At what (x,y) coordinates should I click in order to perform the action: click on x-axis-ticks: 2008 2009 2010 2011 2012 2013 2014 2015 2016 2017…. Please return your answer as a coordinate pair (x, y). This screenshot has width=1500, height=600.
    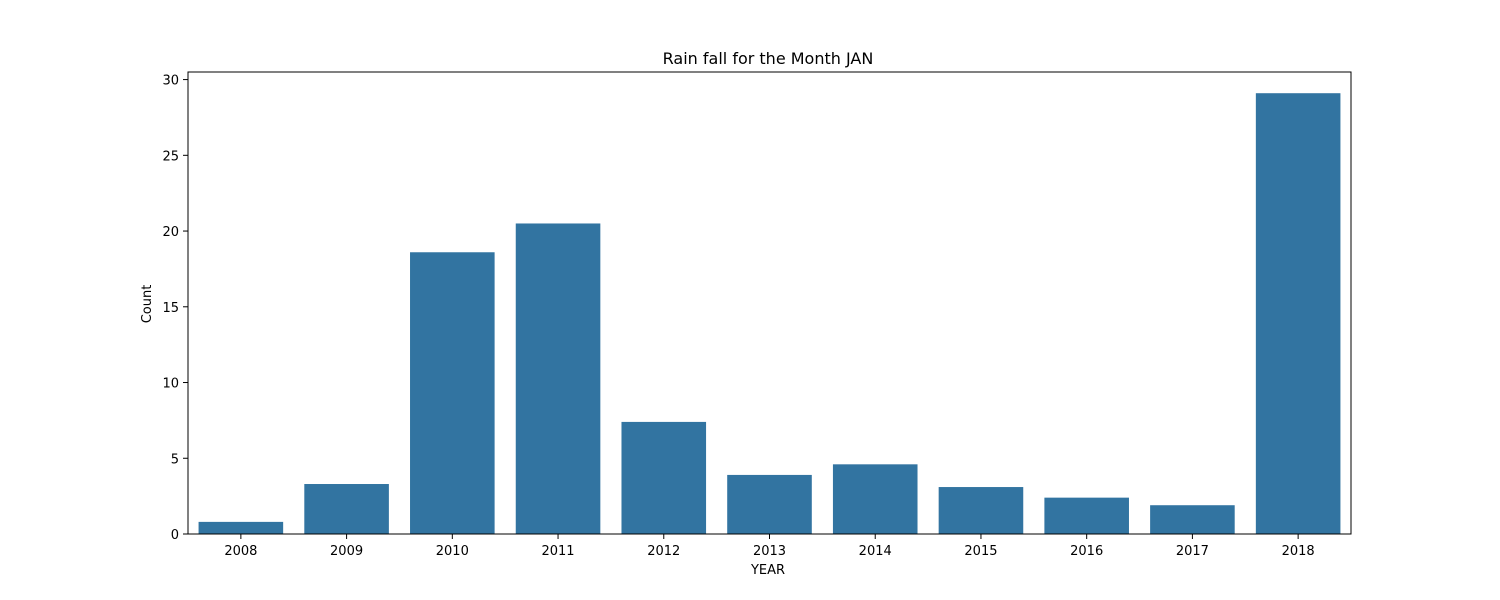
    Looking at the image, I should click on (769, 546).